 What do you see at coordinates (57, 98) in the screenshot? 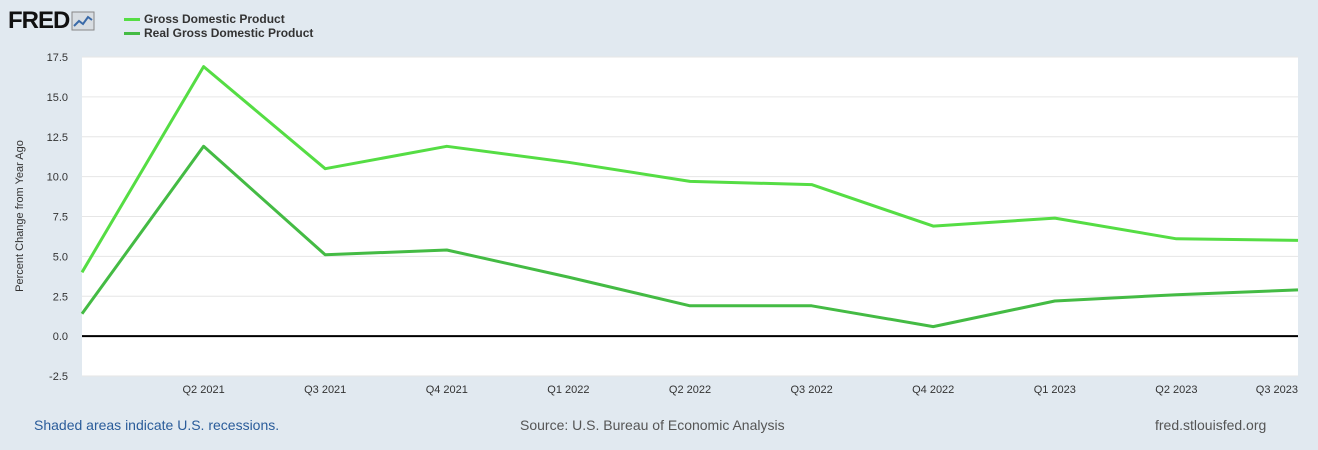
I see `y-tick-label: 15.0` at bounding box center [57, 98].